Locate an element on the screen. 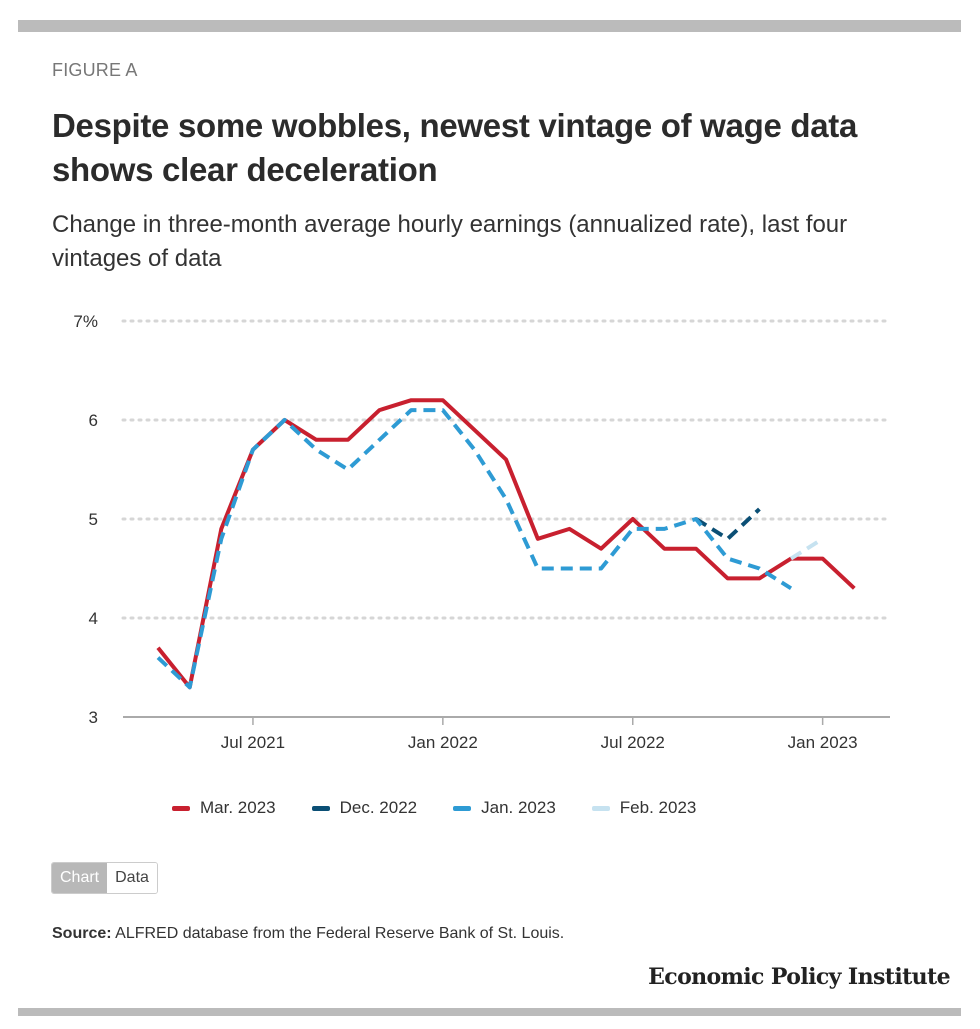  epi-logo: Economic Policy Institute is located at coordinates (799, 977).